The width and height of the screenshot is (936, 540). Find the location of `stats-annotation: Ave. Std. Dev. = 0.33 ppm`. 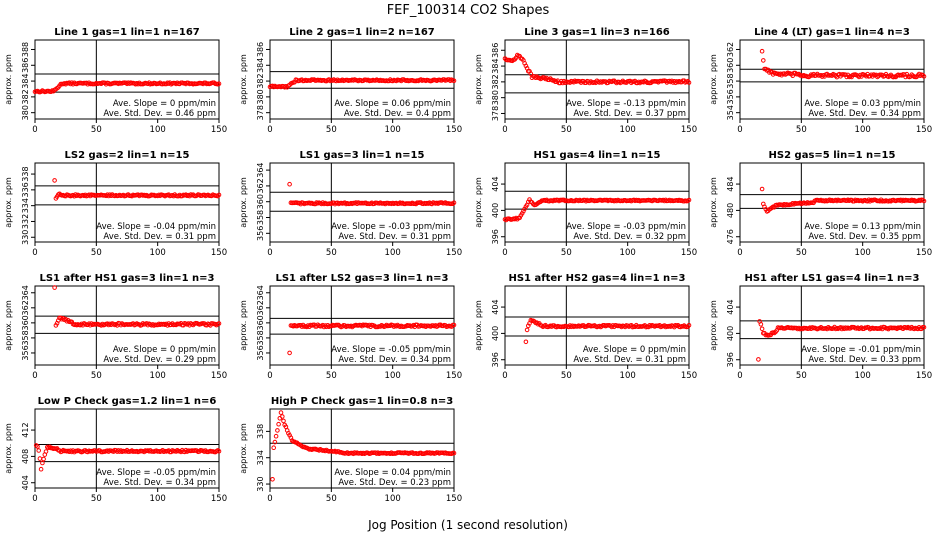

stats-annotation: Ave. Std. Dev. = 0.33 ppm is located at coordinates (864, 360).